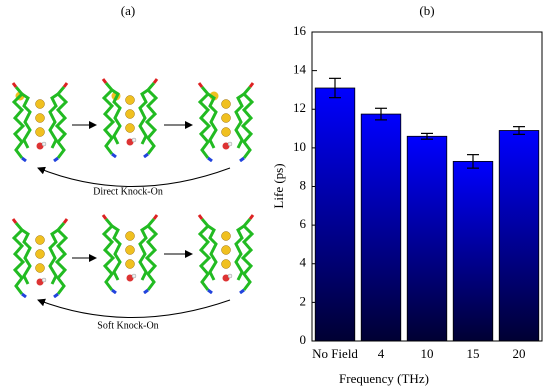 The height and width of the screenshot is (391, 550). Describe the element at coordinates (303, 223) in the screenshot. I see `y-tick-label: 6` at that location.